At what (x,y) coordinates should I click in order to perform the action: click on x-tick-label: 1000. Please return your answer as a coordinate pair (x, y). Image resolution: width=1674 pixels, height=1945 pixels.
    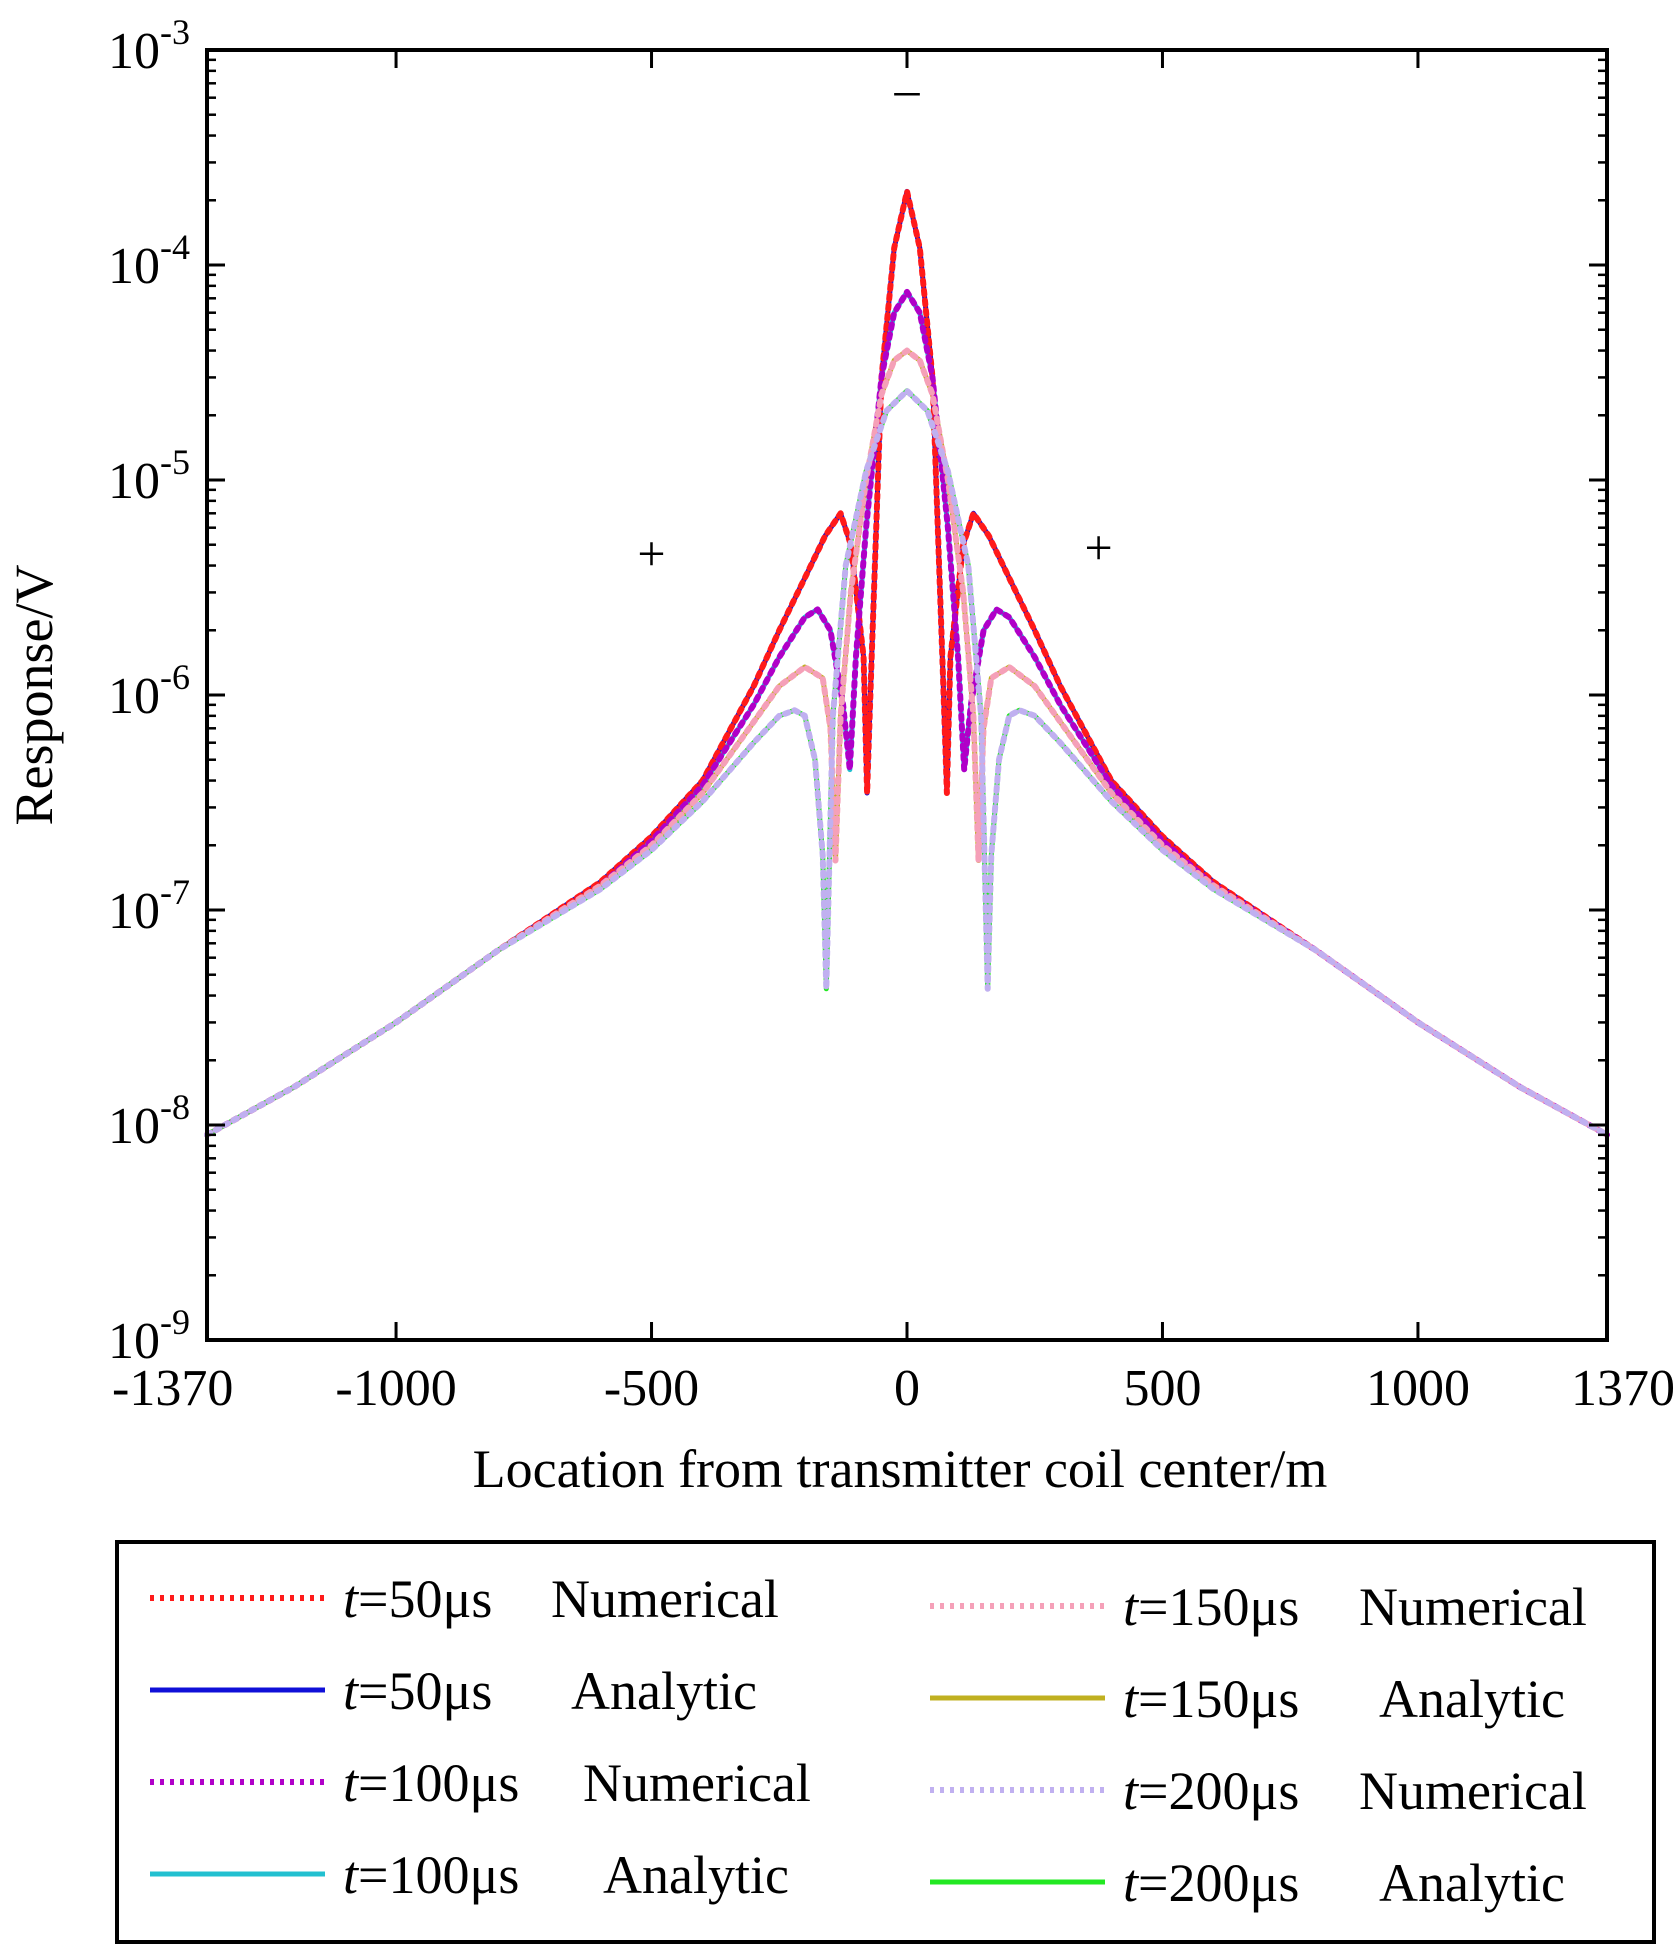
    Looking at the image, I should click on (1418, 1388).